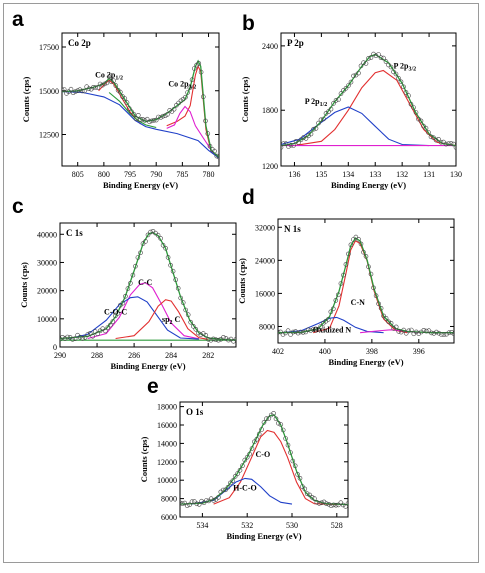 This screenshot has width=485, height=573. I want to click on panel-letter-d: d, so click(248, 197).